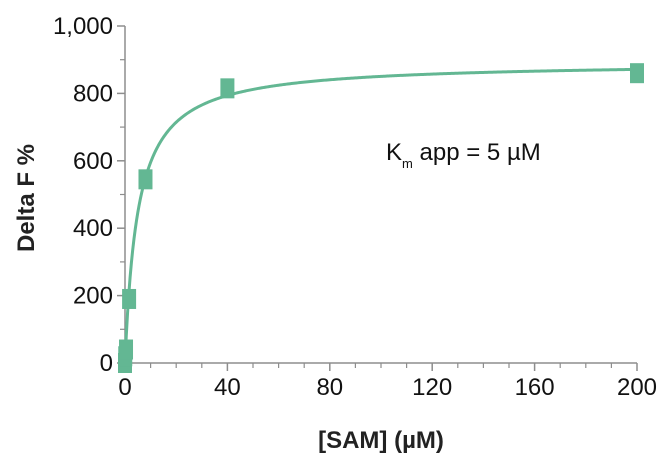 Image resolution: width=659 pixels, height=457 pixels. Describe the element at coordinates (93, 93) in the screenshot. I see `y-tick-label: 800` at that location.